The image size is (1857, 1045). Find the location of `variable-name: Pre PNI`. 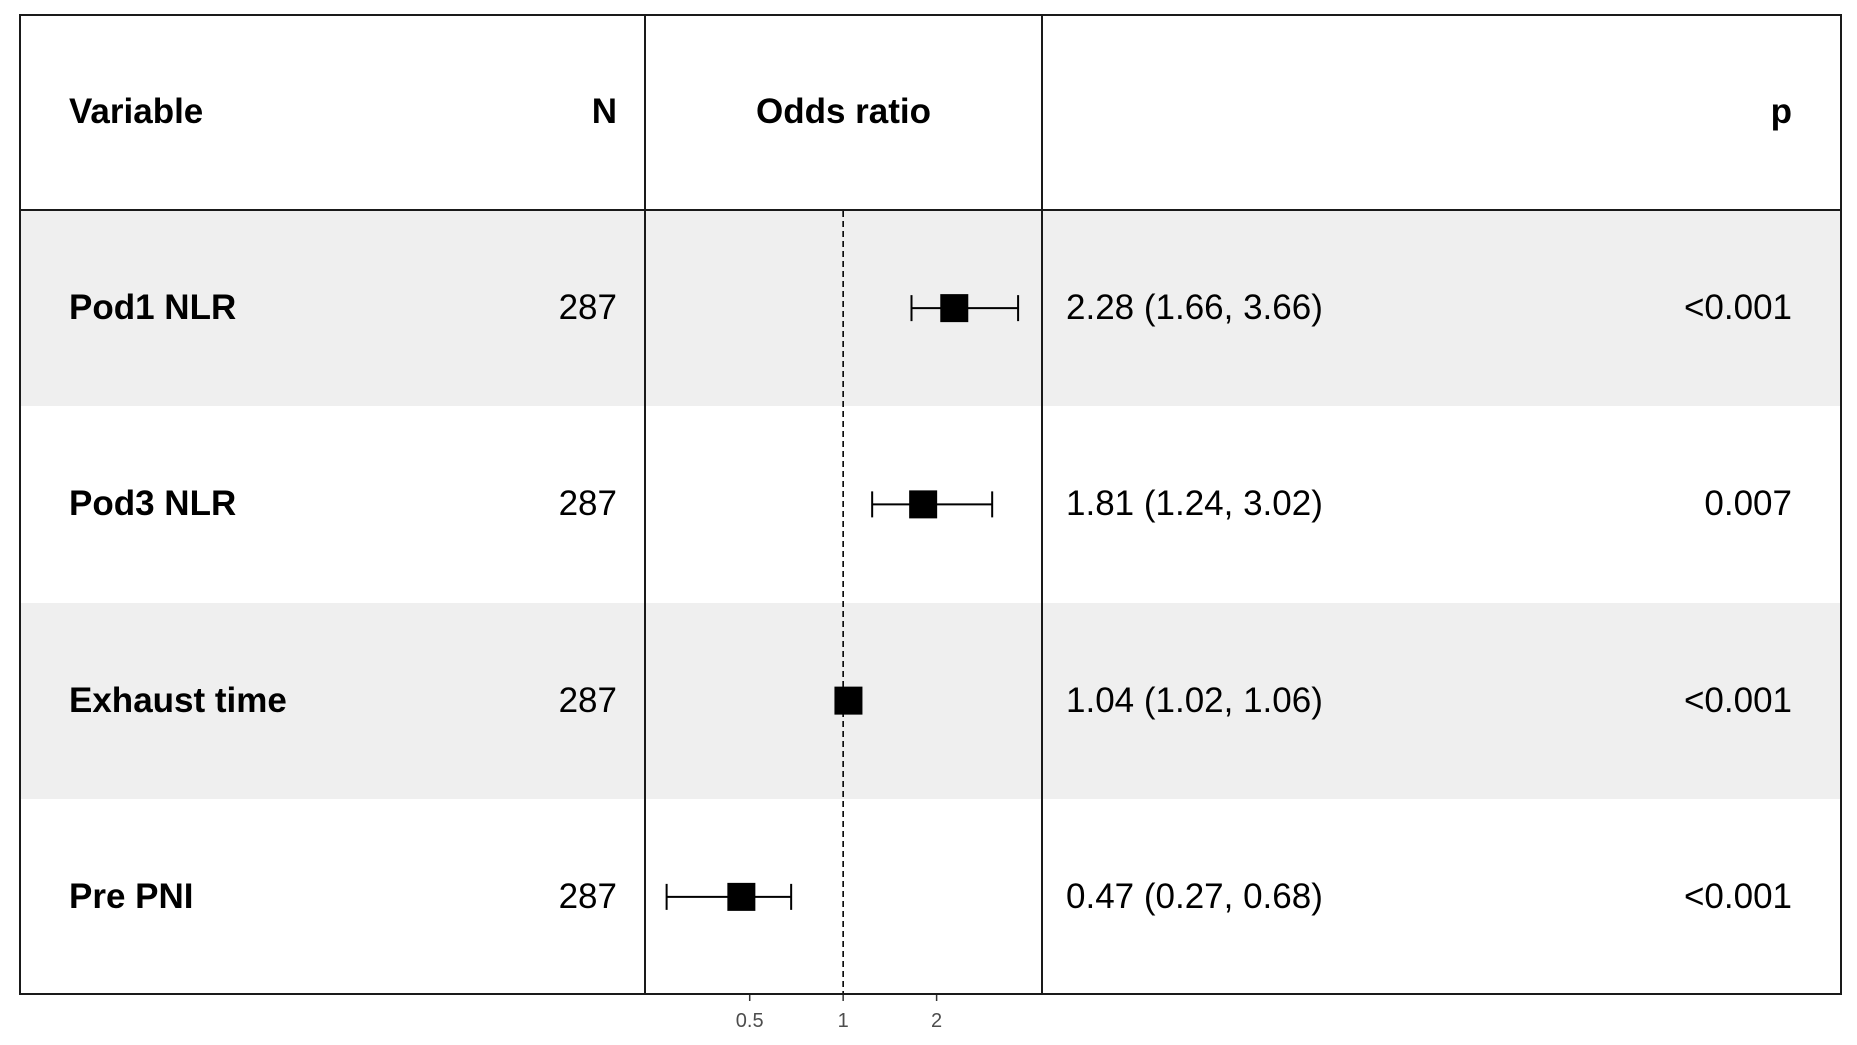

variable-name: Pre PNI is located at coordinates (131, 896).